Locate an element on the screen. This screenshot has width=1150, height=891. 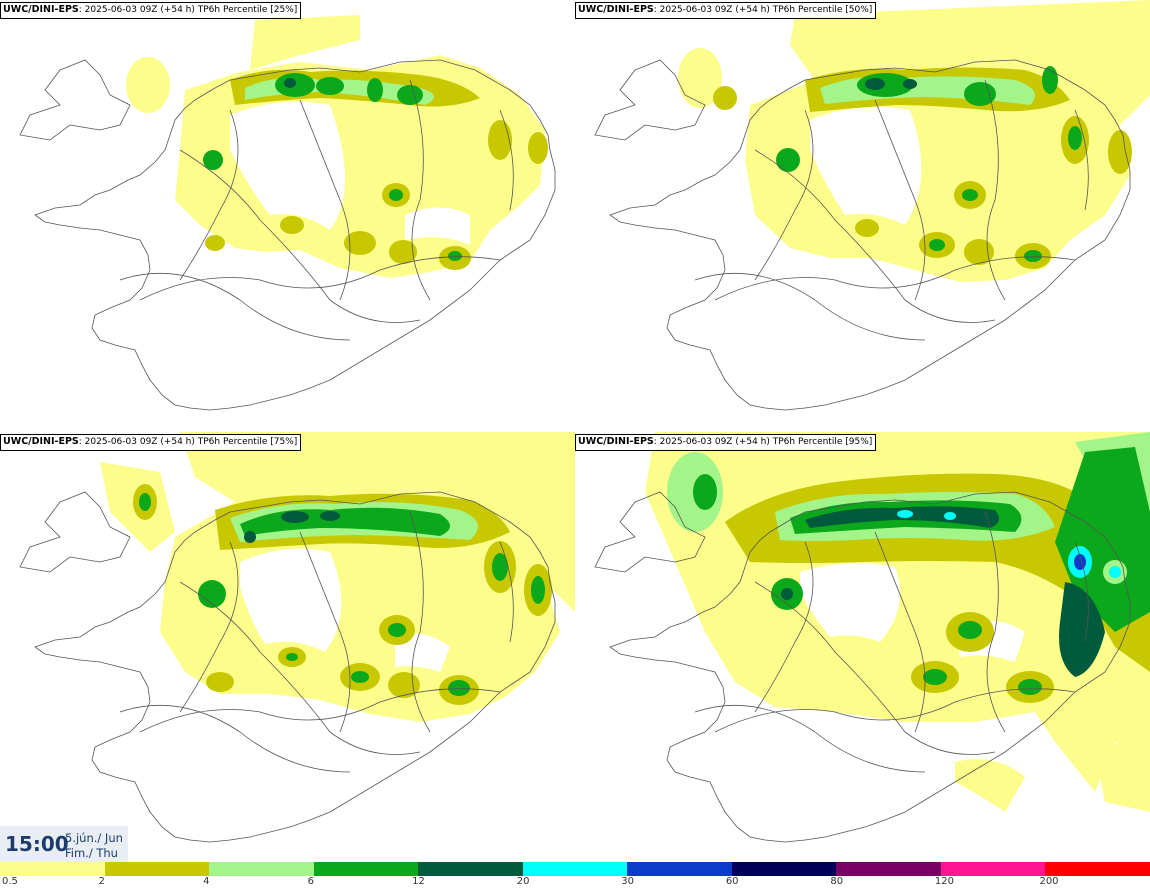
legend-tick-label: 80 is located at coordinates (837, 881).